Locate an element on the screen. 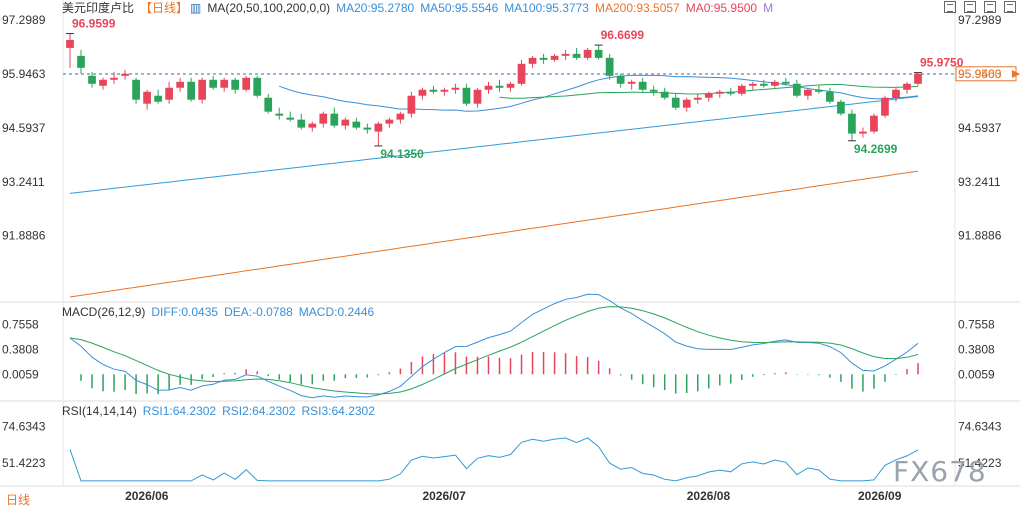 The height and width of the screenshot is (506, 1020). fullscreen-icon is located at coordinates (1010, 7).